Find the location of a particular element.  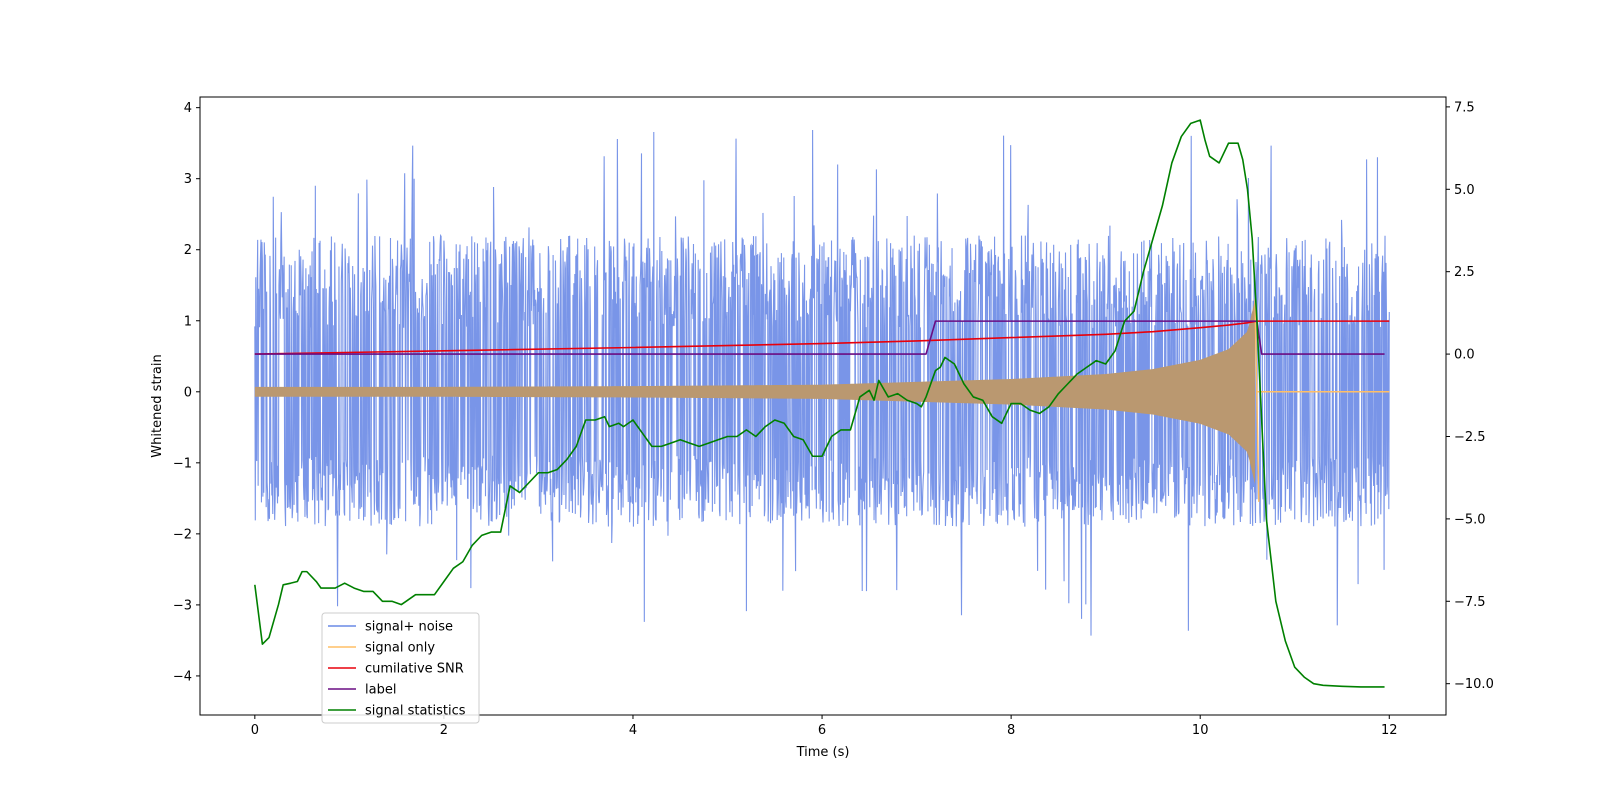

series-label-line is located at coordinates (819, 337).